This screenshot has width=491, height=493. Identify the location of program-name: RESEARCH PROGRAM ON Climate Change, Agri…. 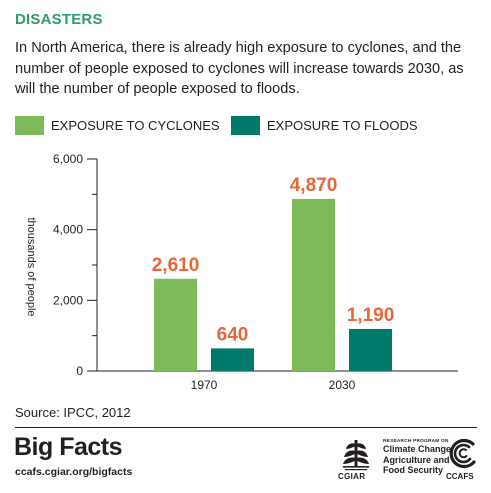
(418, 457).